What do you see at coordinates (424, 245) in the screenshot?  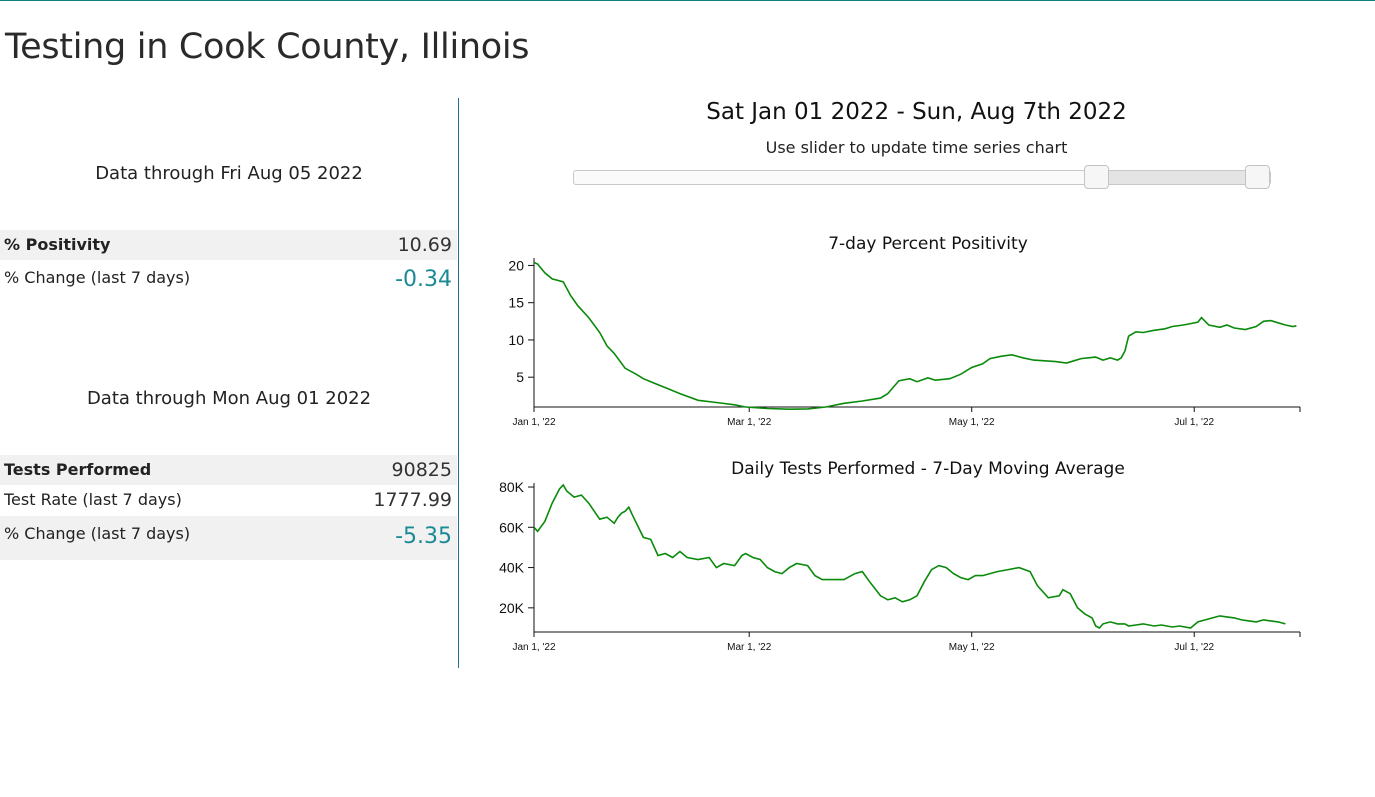 I see `positivity-value: 10.69` at bounding box center [424, 245].